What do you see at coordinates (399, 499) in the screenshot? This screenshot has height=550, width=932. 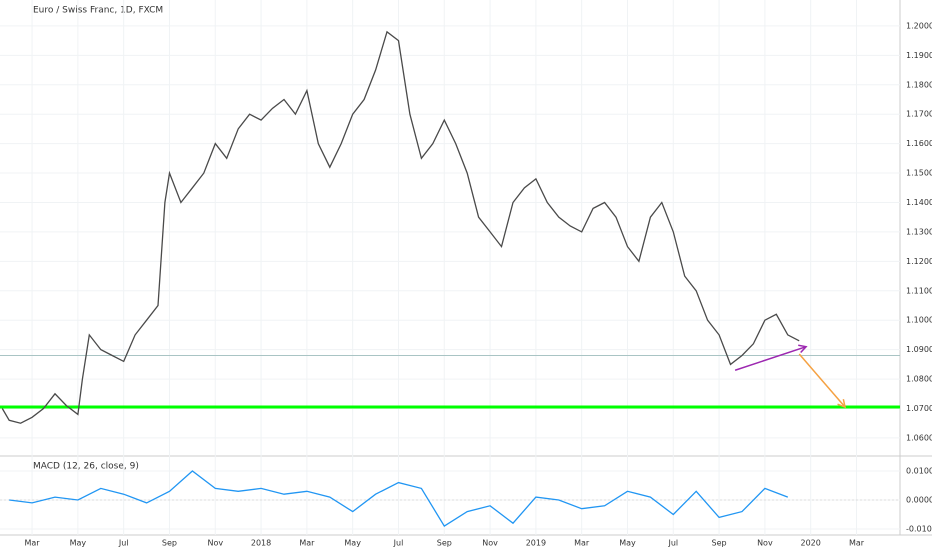 I see `price-line` at bounding box center [399, 499].